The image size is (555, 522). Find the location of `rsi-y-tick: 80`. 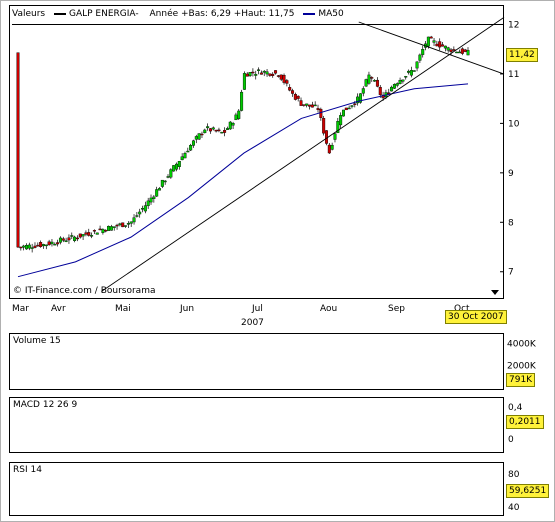

rsi-y-tick: 80 is located at coordinates (514, 475).